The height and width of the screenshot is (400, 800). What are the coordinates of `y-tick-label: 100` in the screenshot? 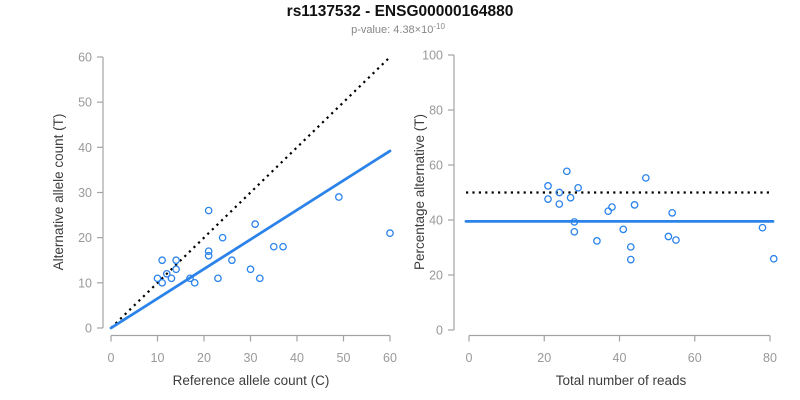 It's located at (432, 56).